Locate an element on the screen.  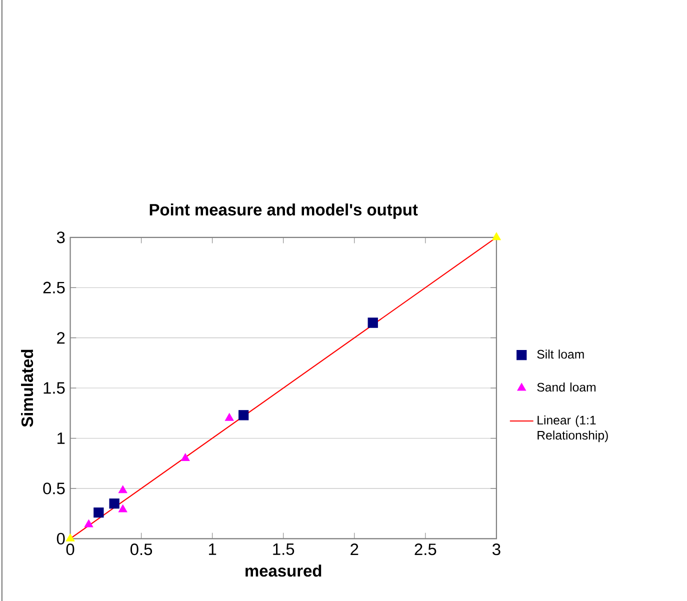
x-tick-label: 2 is located at coordinates (354, 549).